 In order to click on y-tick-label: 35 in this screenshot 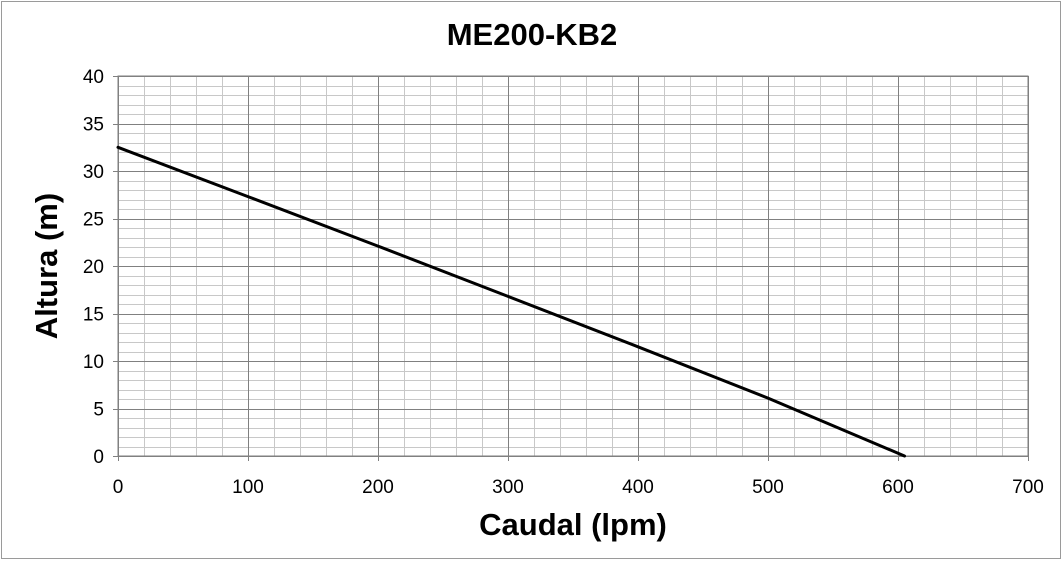, I will do `click(93, 125)`.